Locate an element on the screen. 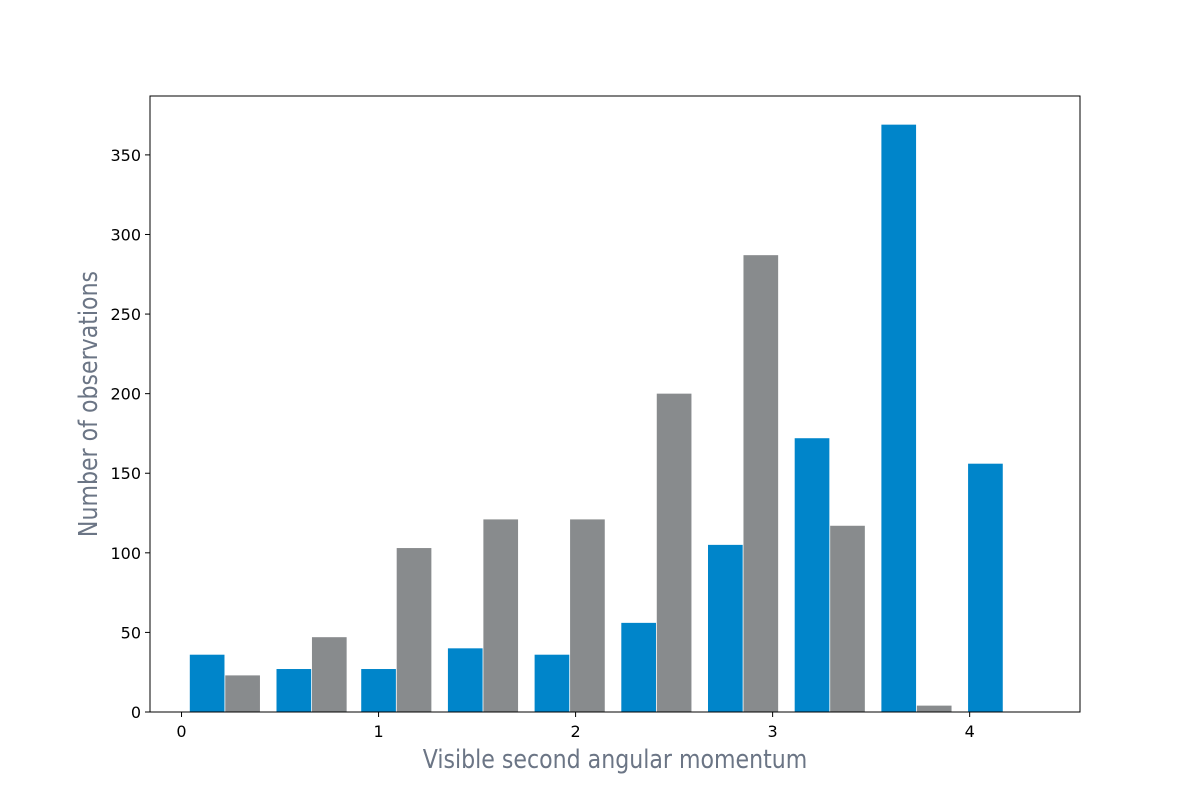  x-tick-label: 3 is located at coordinates (773, 731).